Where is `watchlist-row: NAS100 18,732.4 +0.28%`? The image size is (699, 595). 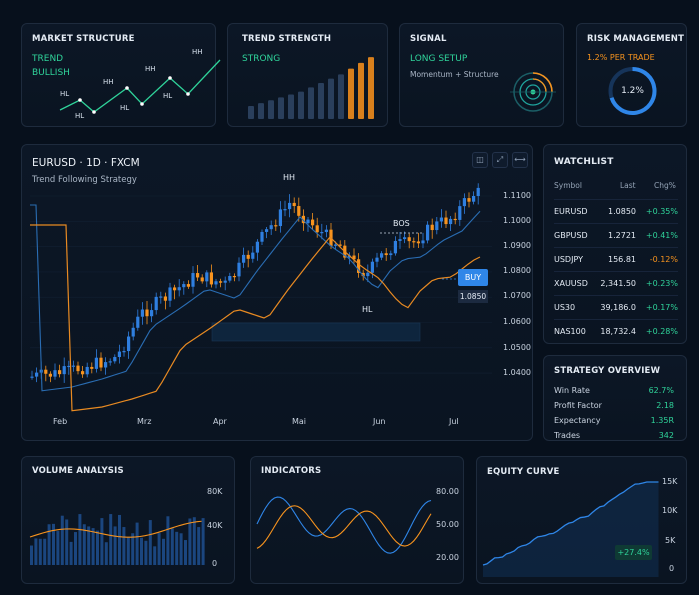 watchlist-row: NAS100 18,732.4 +0.28% is located at coordinates (616, 331).